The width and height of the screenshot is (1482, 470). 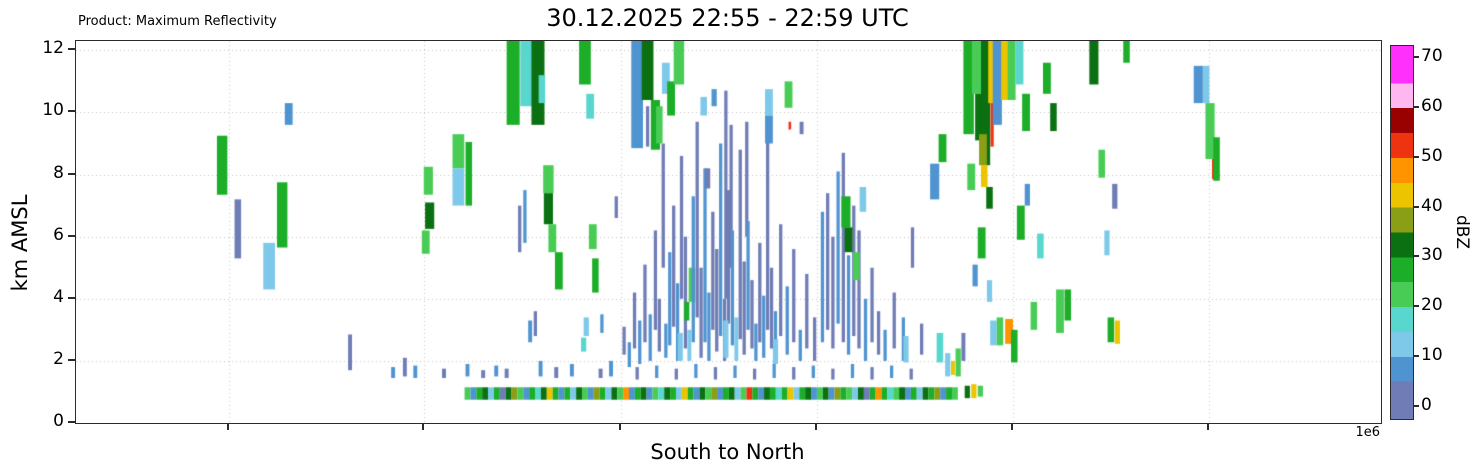 What do you see at coordinates (1432, 354) in the screenshot?
I see `colorbar-tick-label-10: 10` at bounding box center [1432, 354].